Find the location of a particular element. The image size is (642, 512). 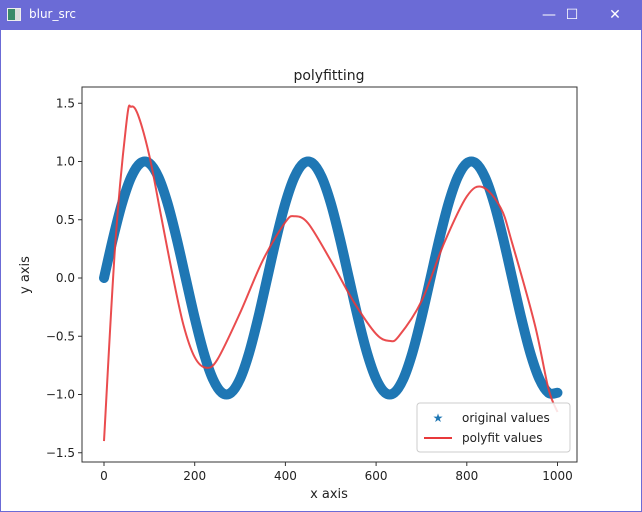

legend: ★ original values polyfit values is located at coordinates (493, 427).